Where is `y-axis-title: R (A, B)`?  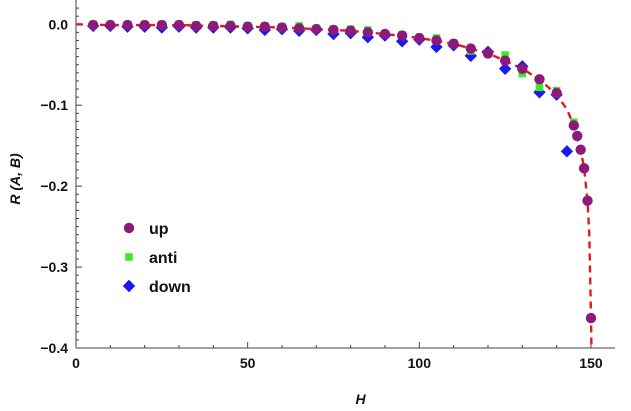
y-axis-title: R (A, B) is located at coordinates (15, 179).